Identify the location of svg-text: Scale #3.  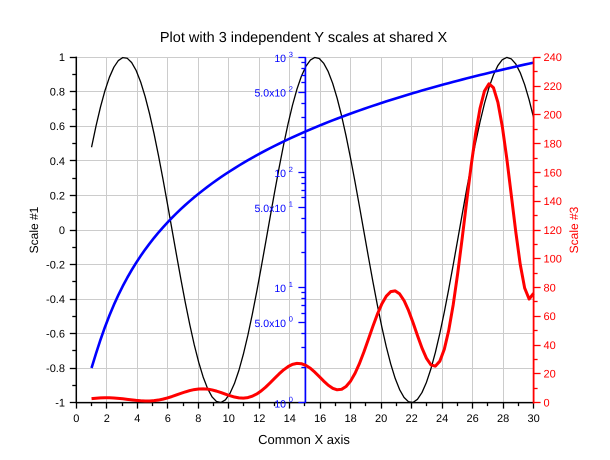
(574, 229).